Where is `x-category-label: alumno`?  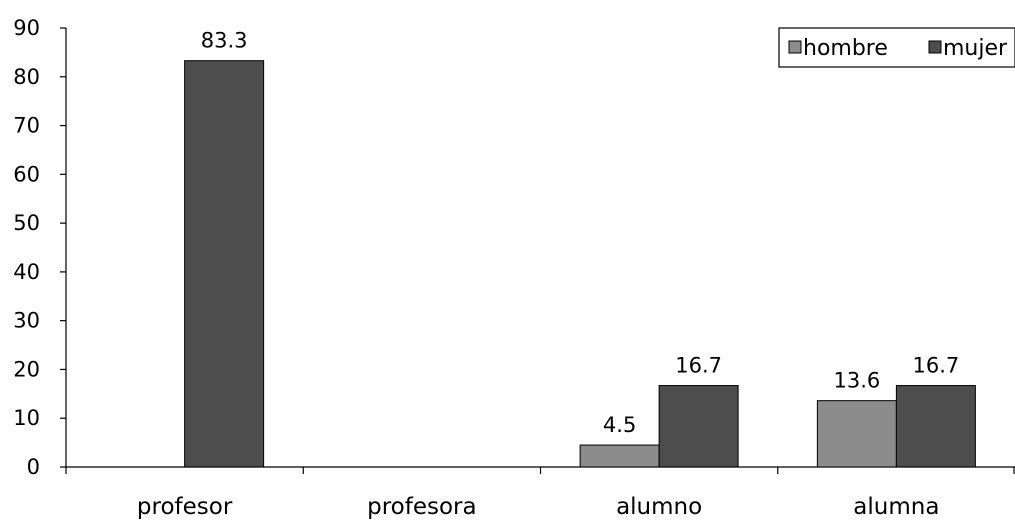
x-category-label: alumno is located at coordinates (659, 507).